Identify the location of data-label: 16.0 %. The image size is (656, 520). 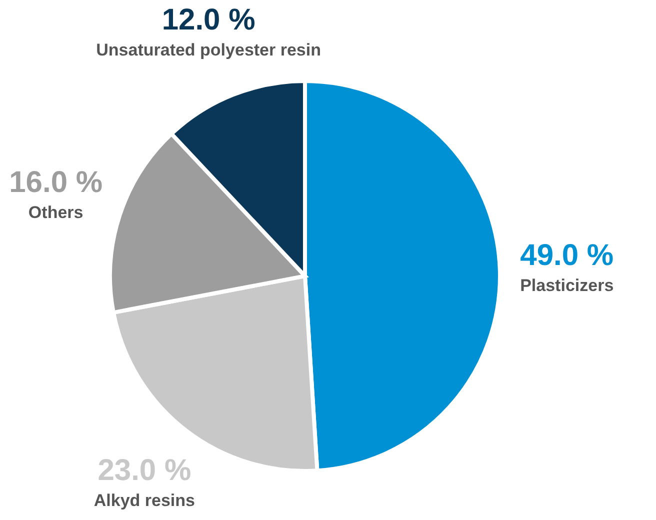
(56, 183).